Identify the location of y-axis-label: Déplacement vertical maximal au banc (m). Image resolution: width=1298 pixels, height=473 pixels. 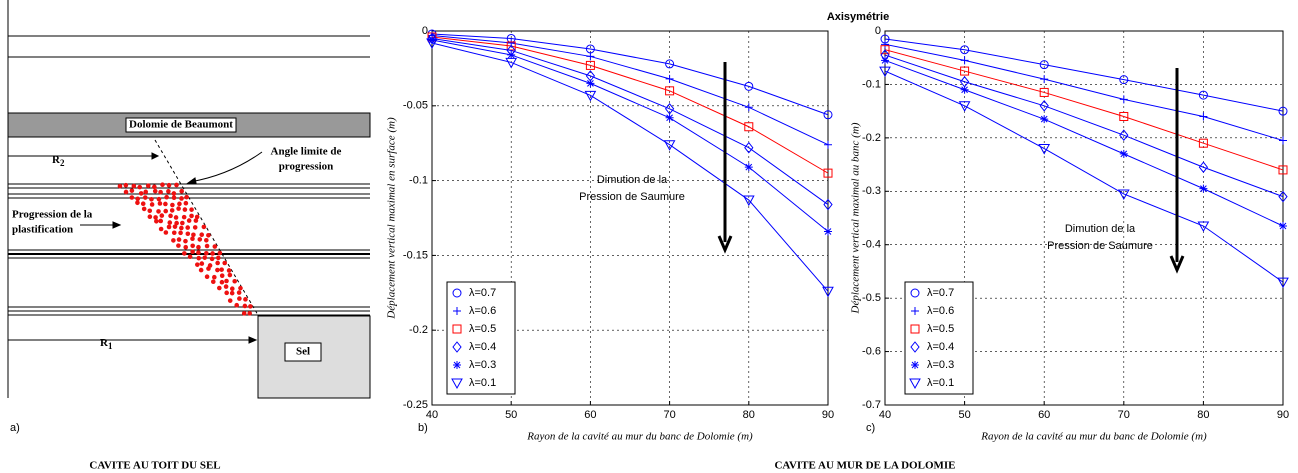
(856, 218).